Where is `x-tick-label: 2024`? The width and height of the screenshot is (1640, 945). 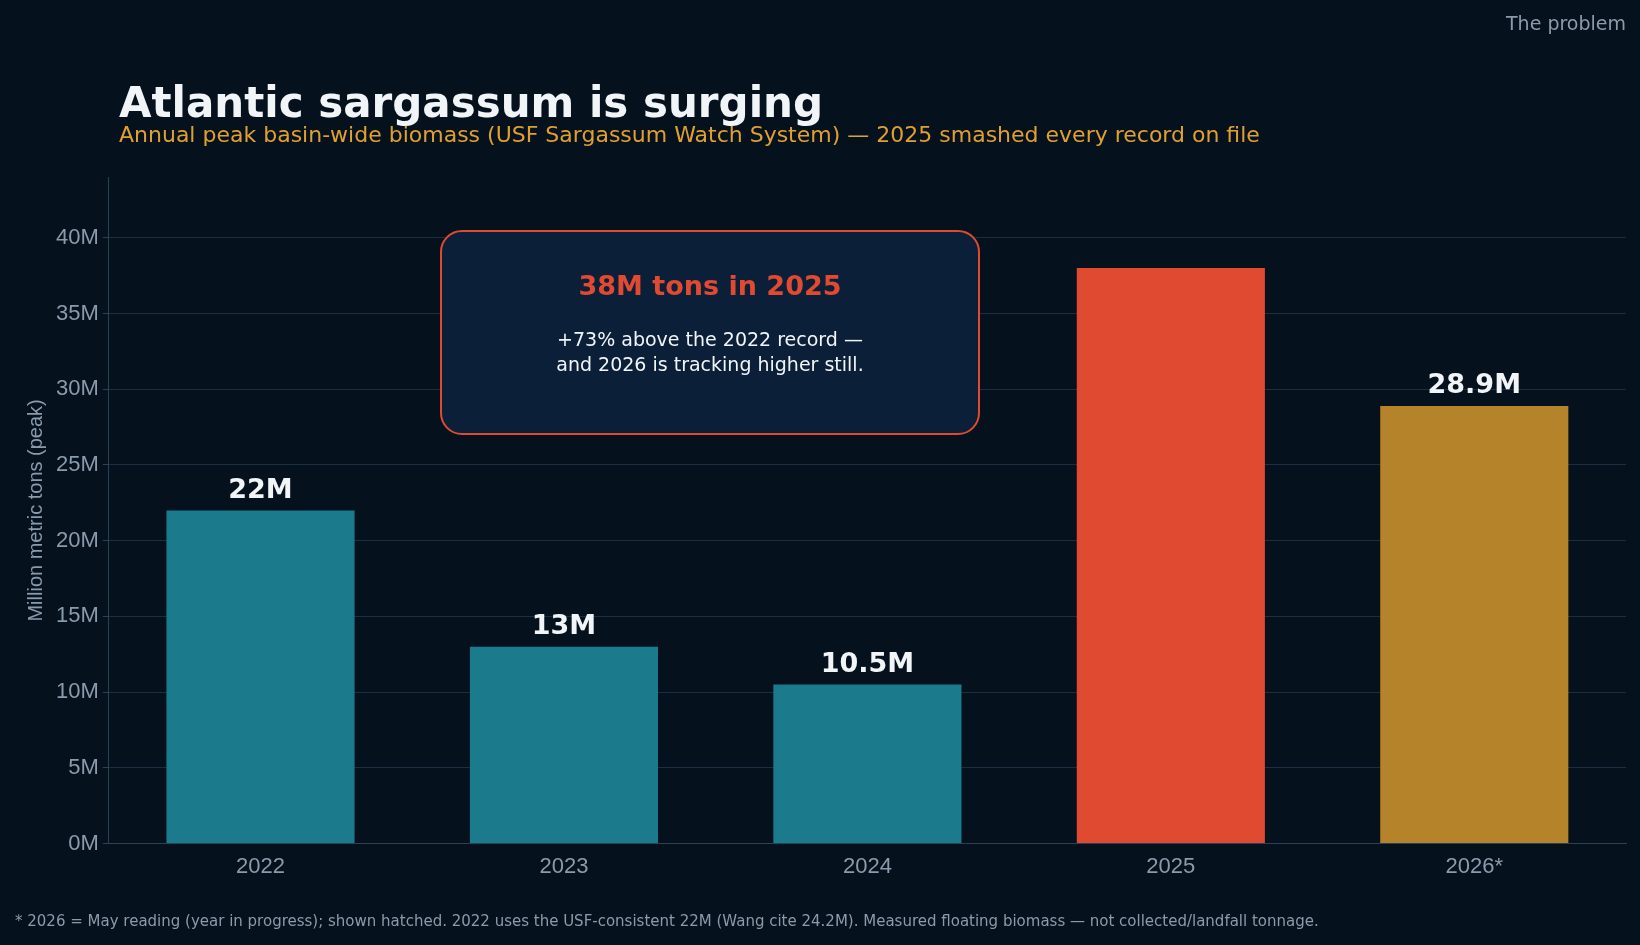 x-tick-label: 2024 is located at coordinates (867, 865).